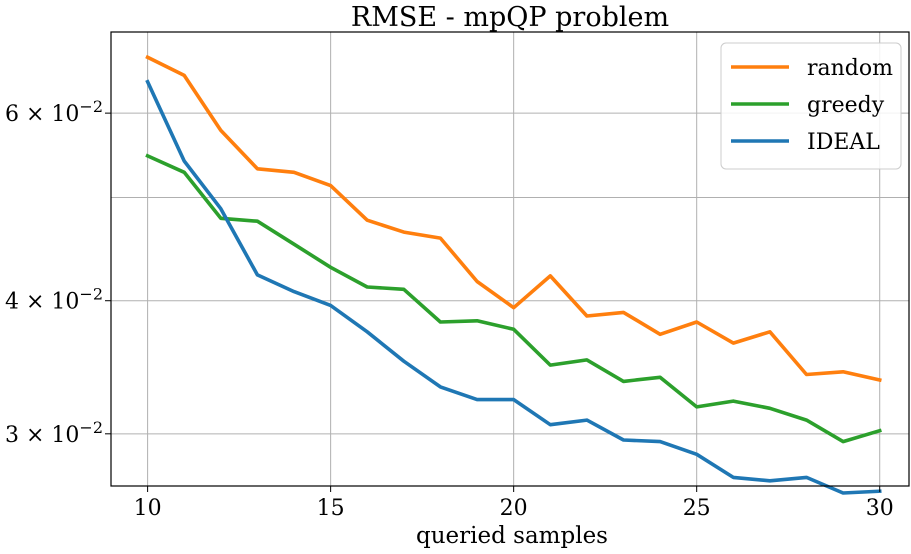 This screenshot has height=554, width=911. I want to click on legend-label: random, so click(850, 68).